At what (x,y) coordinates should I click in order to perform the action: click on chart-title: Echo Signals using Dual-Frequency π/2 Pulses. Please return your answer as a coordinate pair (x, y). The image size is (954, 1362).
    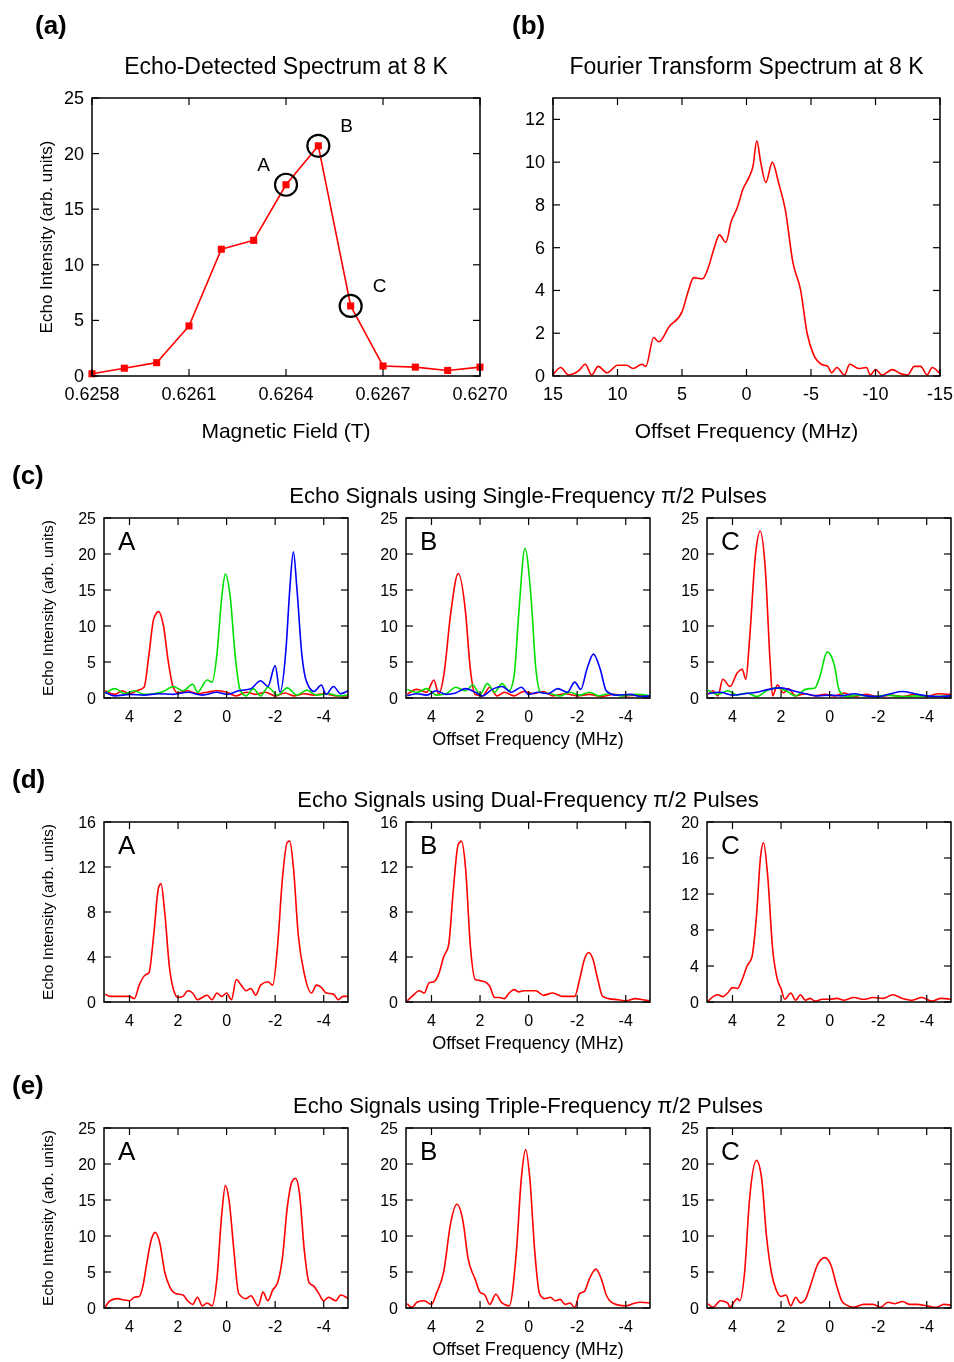
    Looking at the image, I should click on (528, 799).